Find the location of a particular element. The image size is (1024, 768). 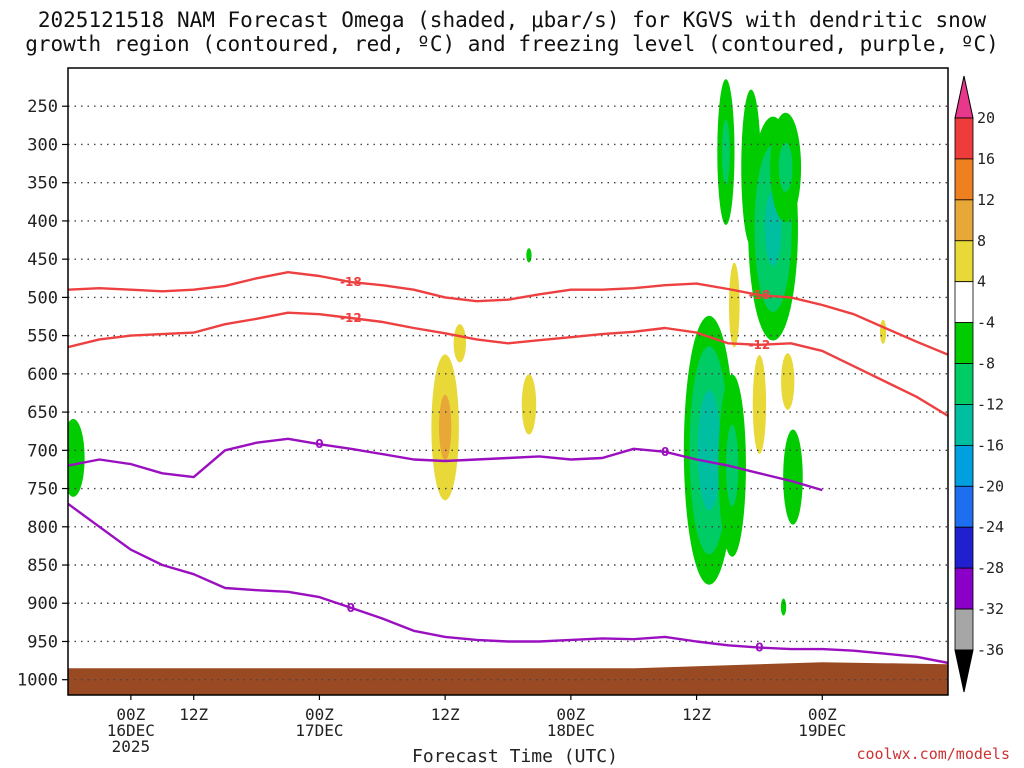

y-tick-label-11: 800 is located at coordinates (42, 528).